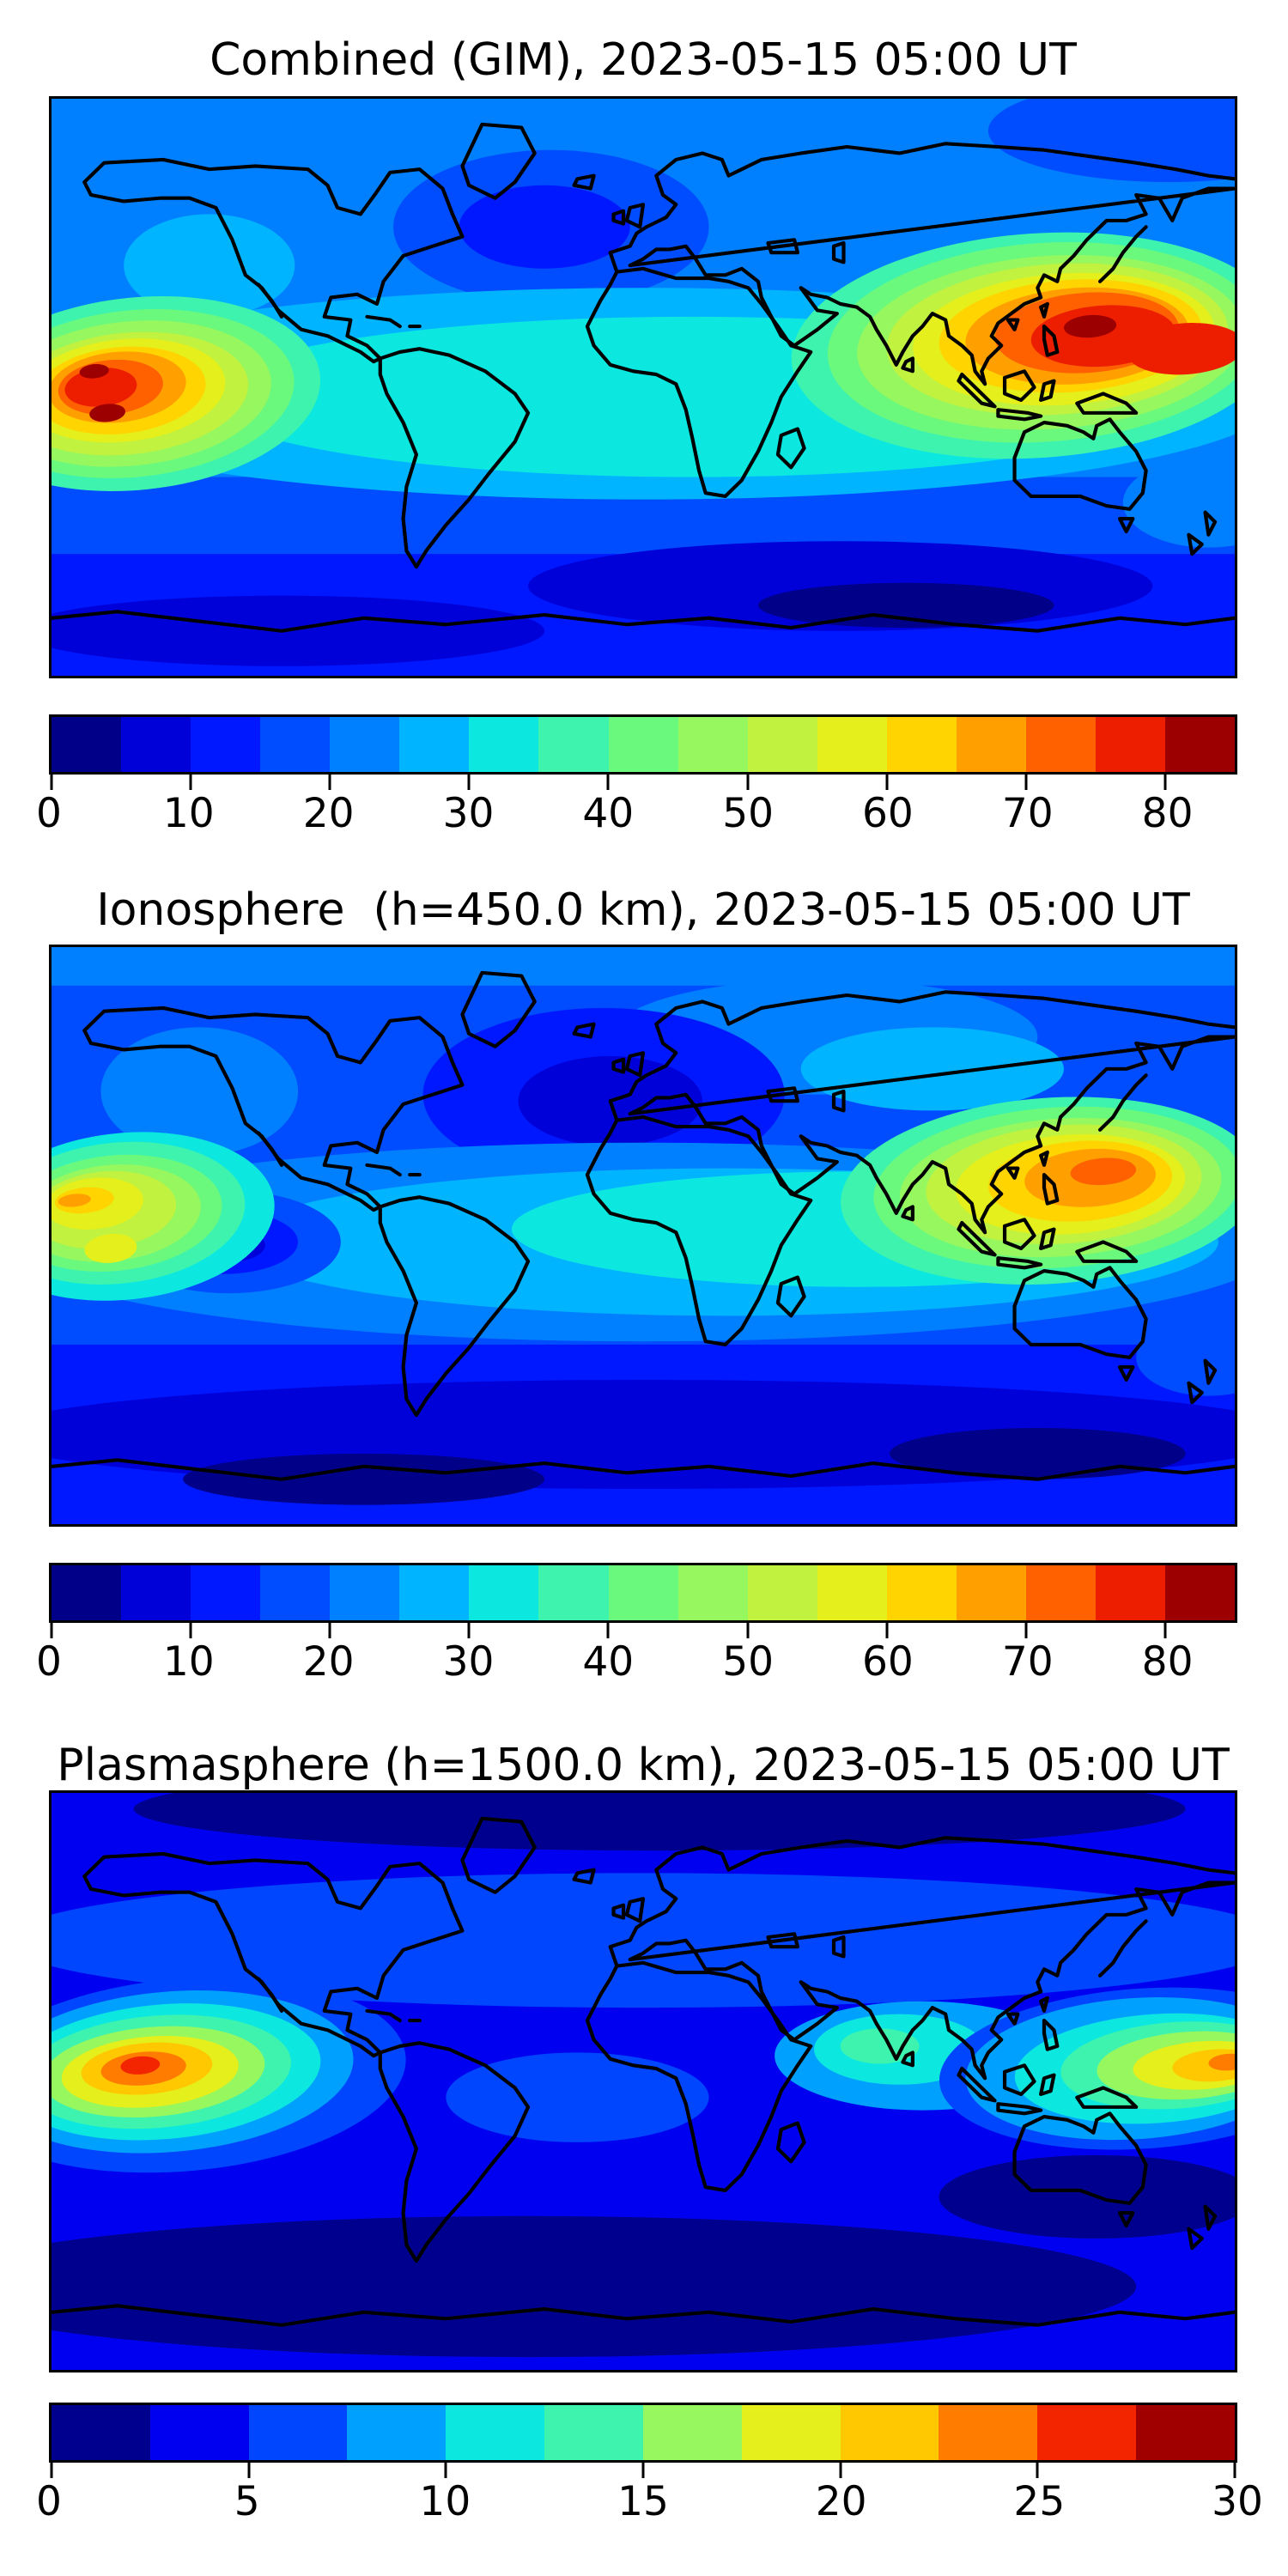 This screenshot has width=1288, height=2576. I want to click on colorbar-tick-label: 10, so click(188, 813).